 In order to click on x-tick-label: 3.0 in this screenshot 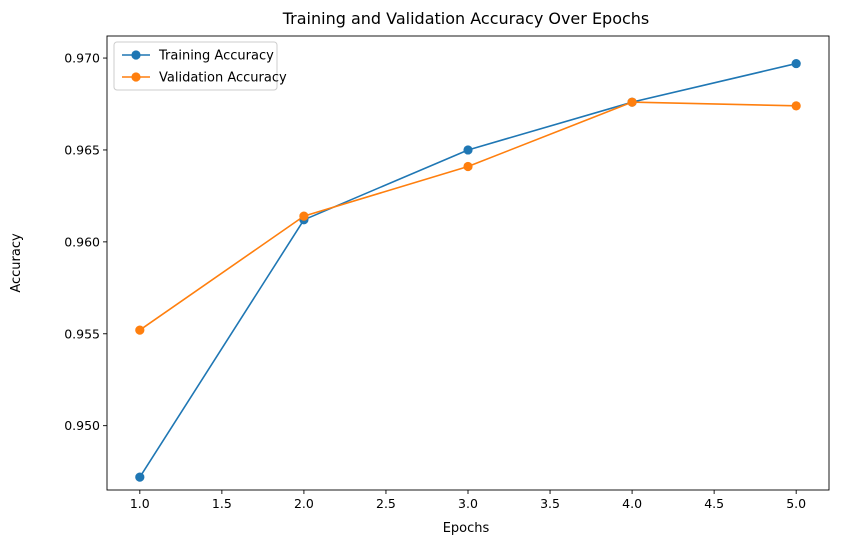, I will do `click(468, 503)`.